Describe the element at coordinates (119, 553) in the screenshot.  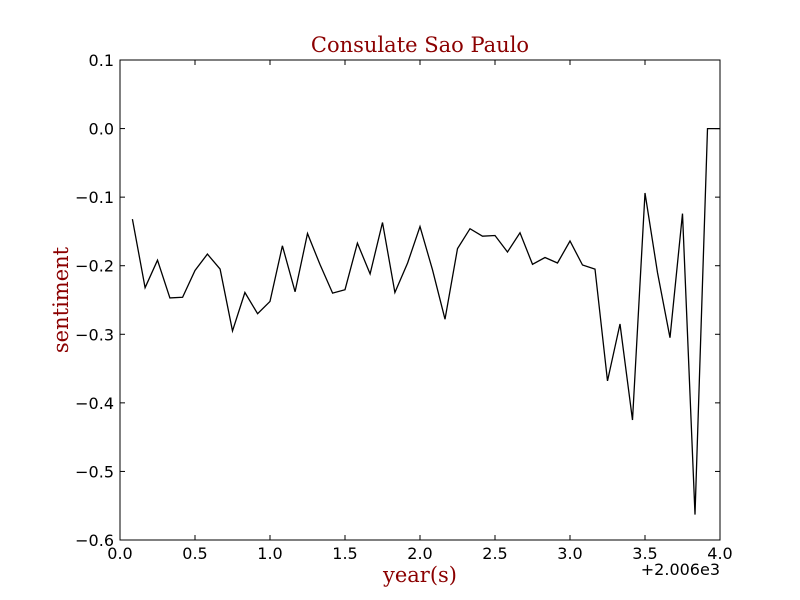
I see `x-tick-label: 0.0` at that location.